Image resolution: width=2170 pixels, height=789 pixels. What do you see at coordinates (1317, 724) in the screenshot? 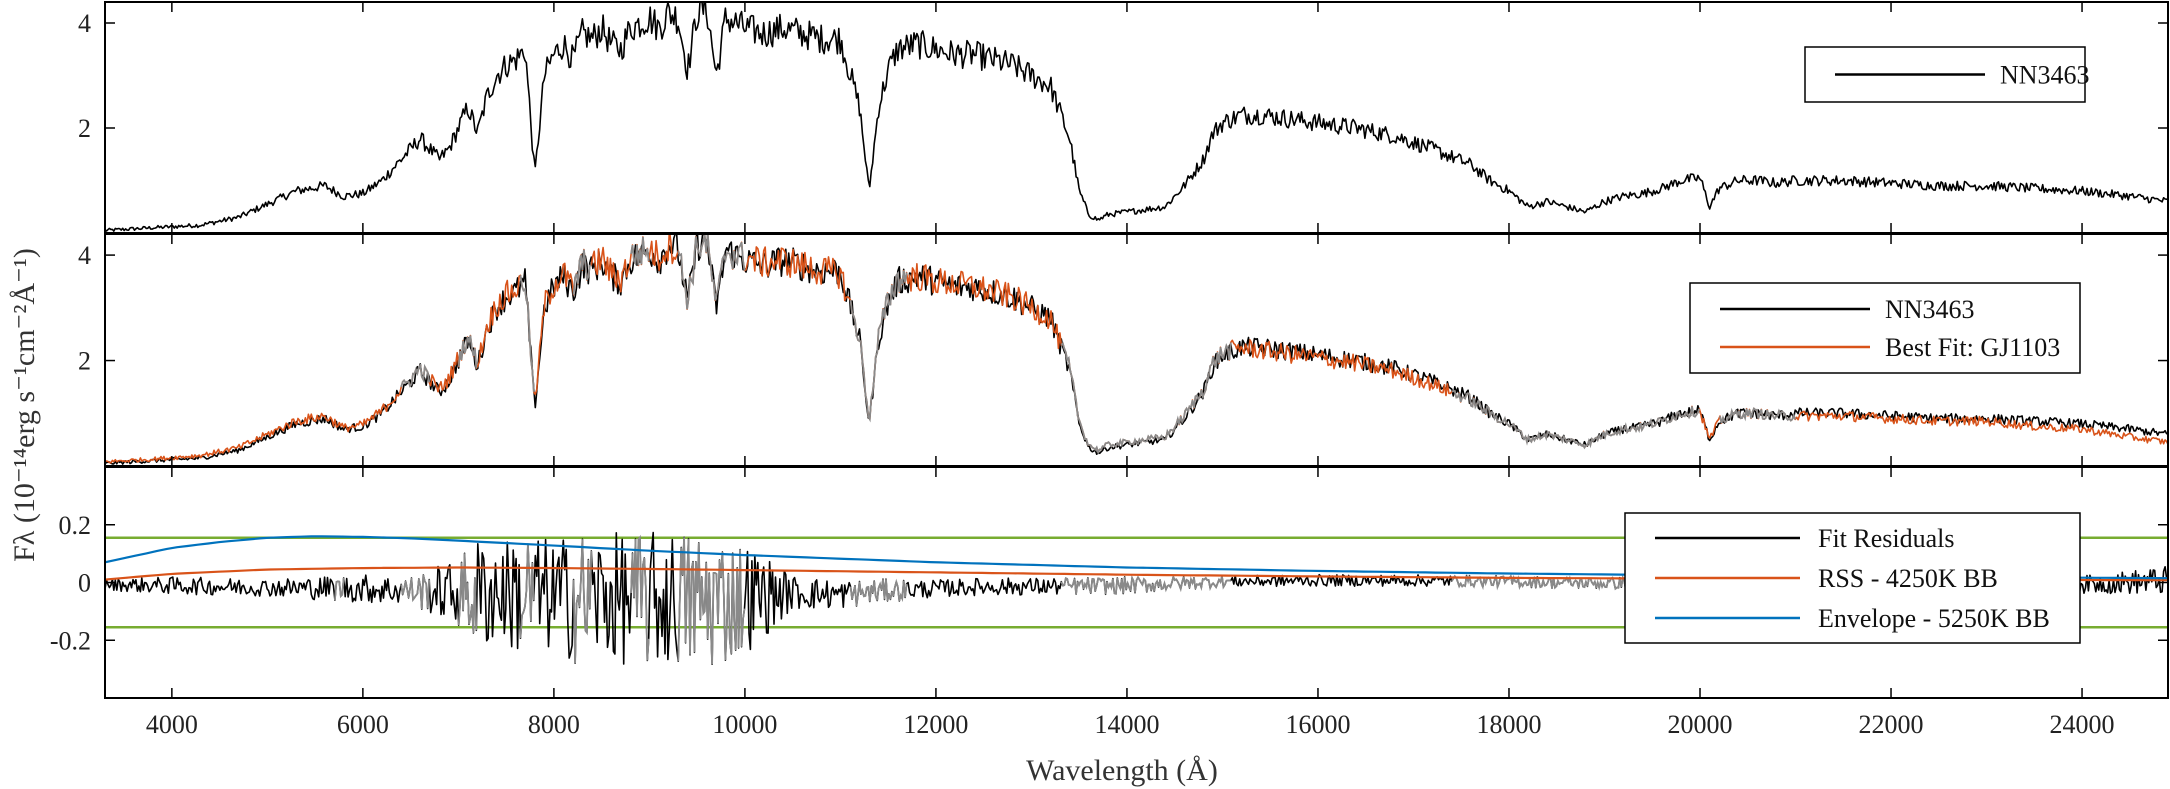
I see `x-tick-label: 16000` at bounding box center [1317, 724].